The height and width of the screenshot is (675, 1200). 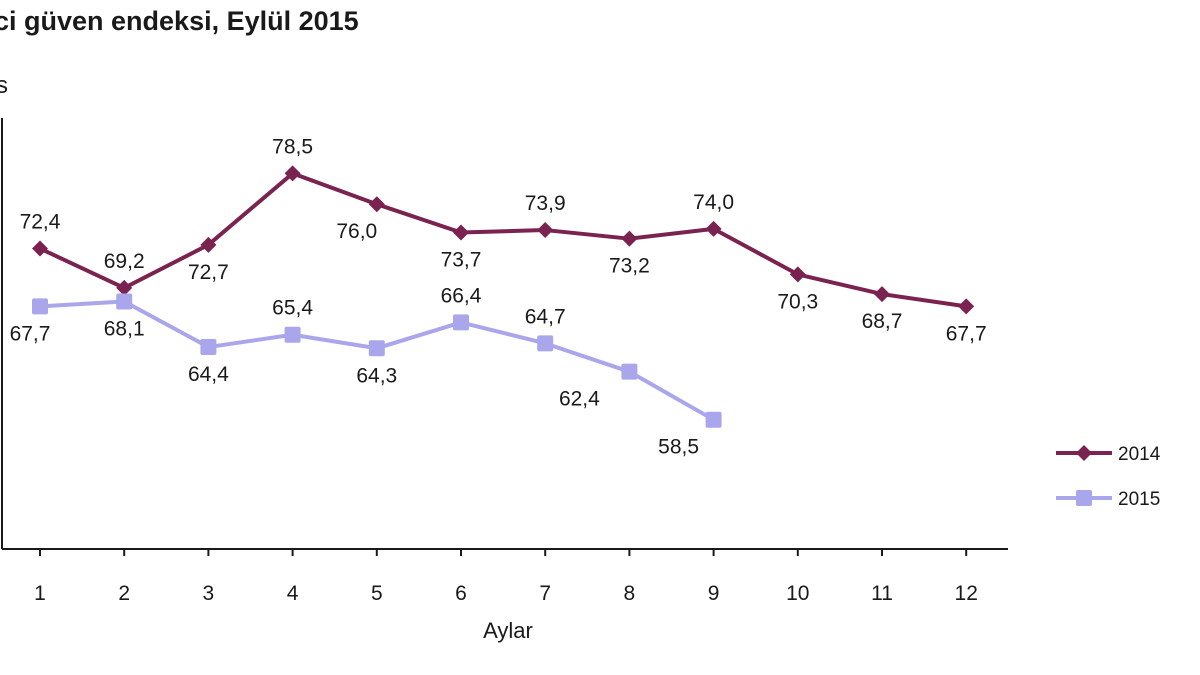 I want to click on x-tick-label-5: 5, so click(x=377, y=593).